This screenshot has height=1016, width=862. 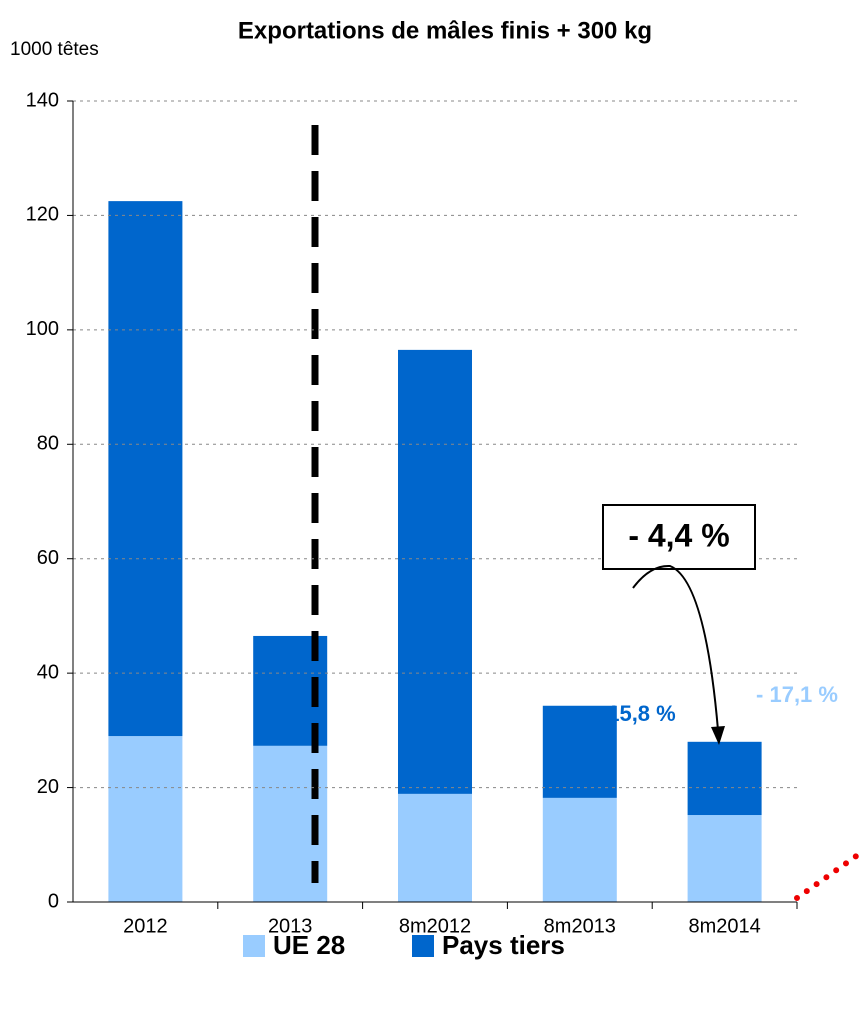 I want to click on y-tick-label: 80, so click(x=48, y=444).